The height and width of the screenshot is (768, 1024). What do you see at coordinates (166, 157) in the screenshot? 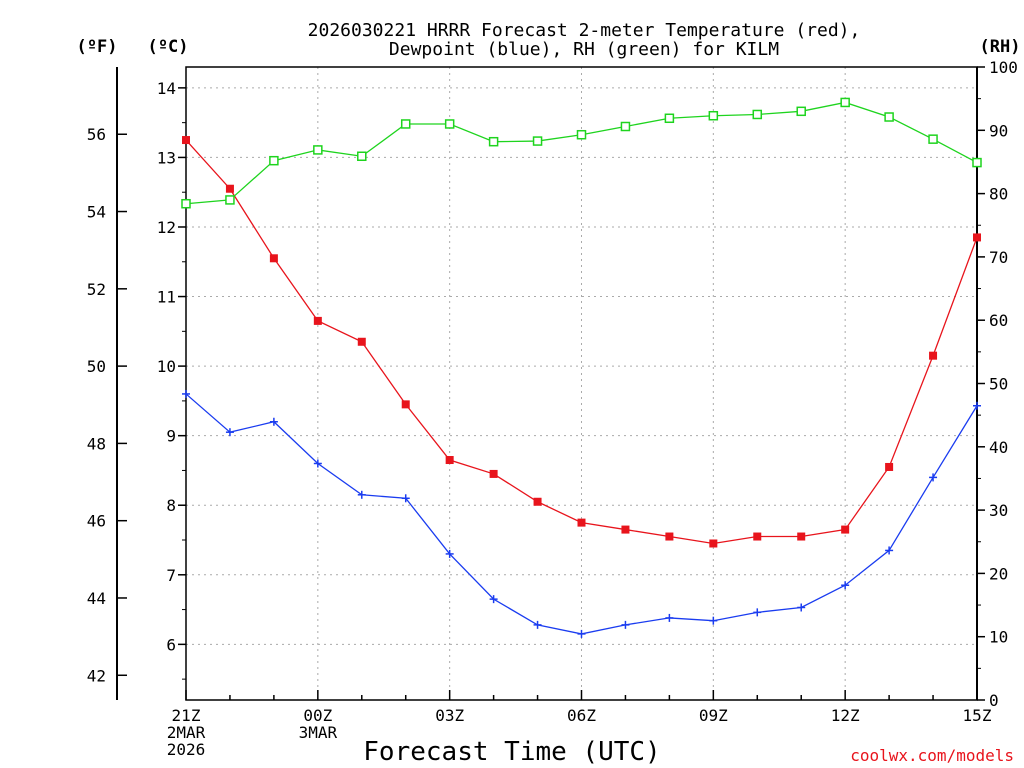
I see `celsius-tick-label: 13` at bounding box center [166, 157].